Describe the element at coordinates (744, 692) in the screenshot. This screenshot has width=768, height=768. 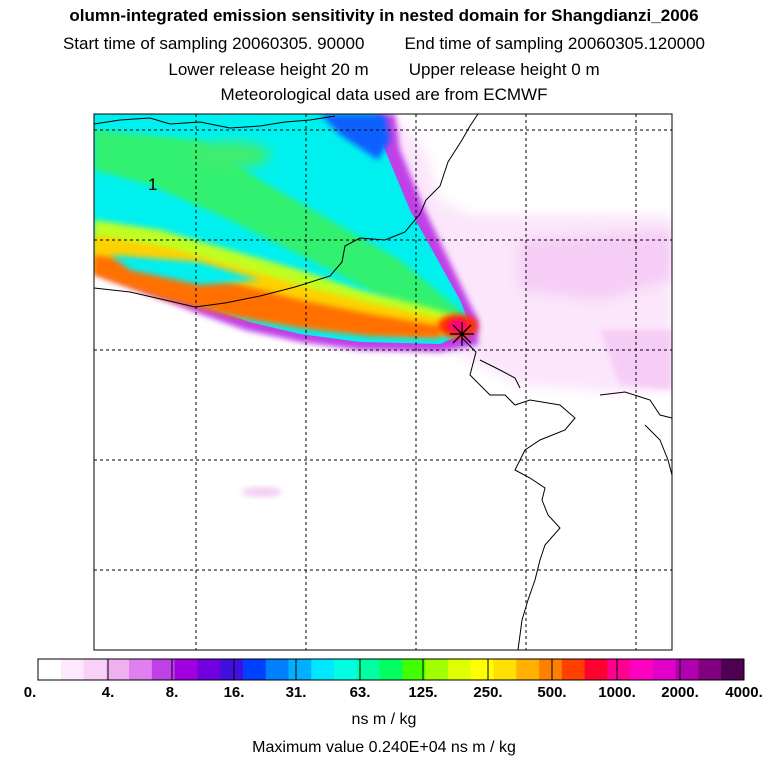
I see `colorbar-tick-label: 4000.` at that location.